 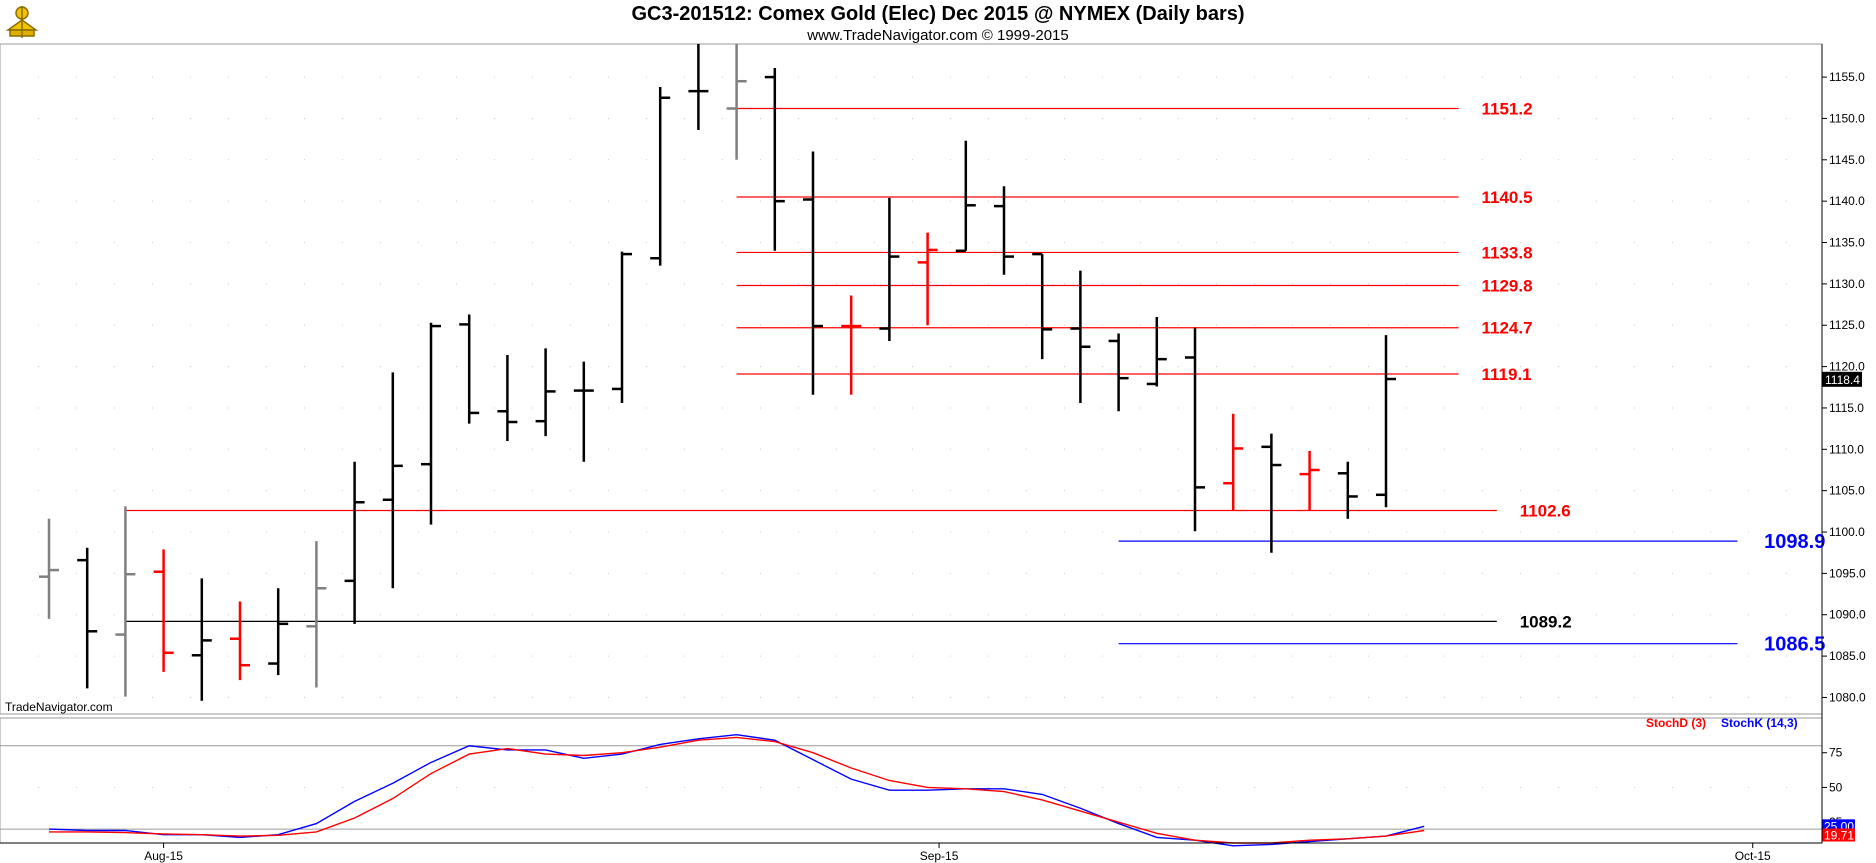 I want to click on last-price-label: 1118.4, so click(x=1842, y=380).